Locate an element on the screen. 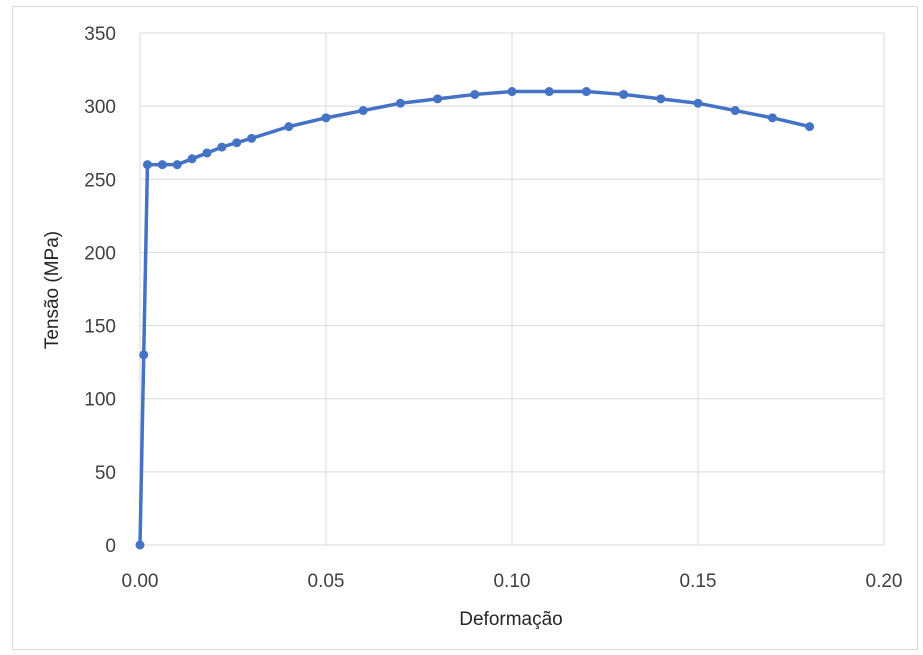  y-tick-label: 350 is located at coordinates (100, 34).